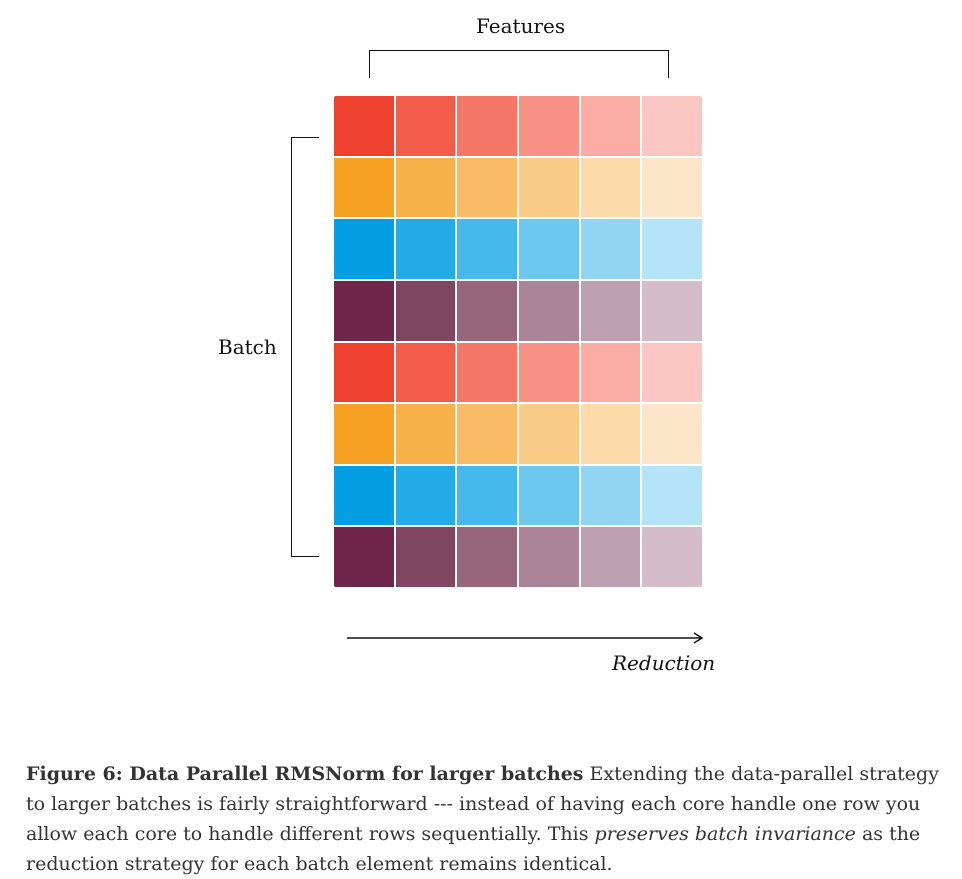  What do you see at coordinates (610, 434) in the screenshot?
I see `grid-cell-r6-c5` at bounding box center [610, 434].